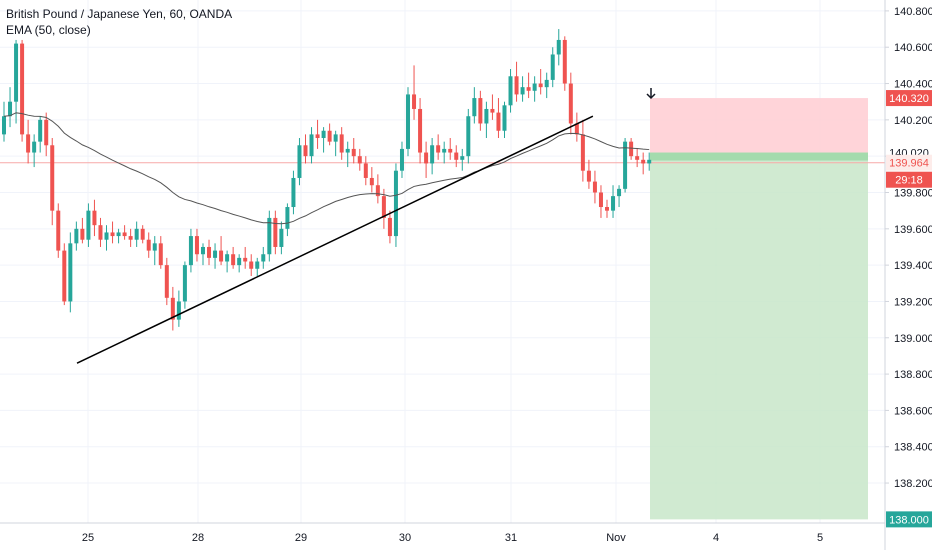 The image size is (932, 555). I want to click on stop-price-label: 140.320, so click(909, 99).